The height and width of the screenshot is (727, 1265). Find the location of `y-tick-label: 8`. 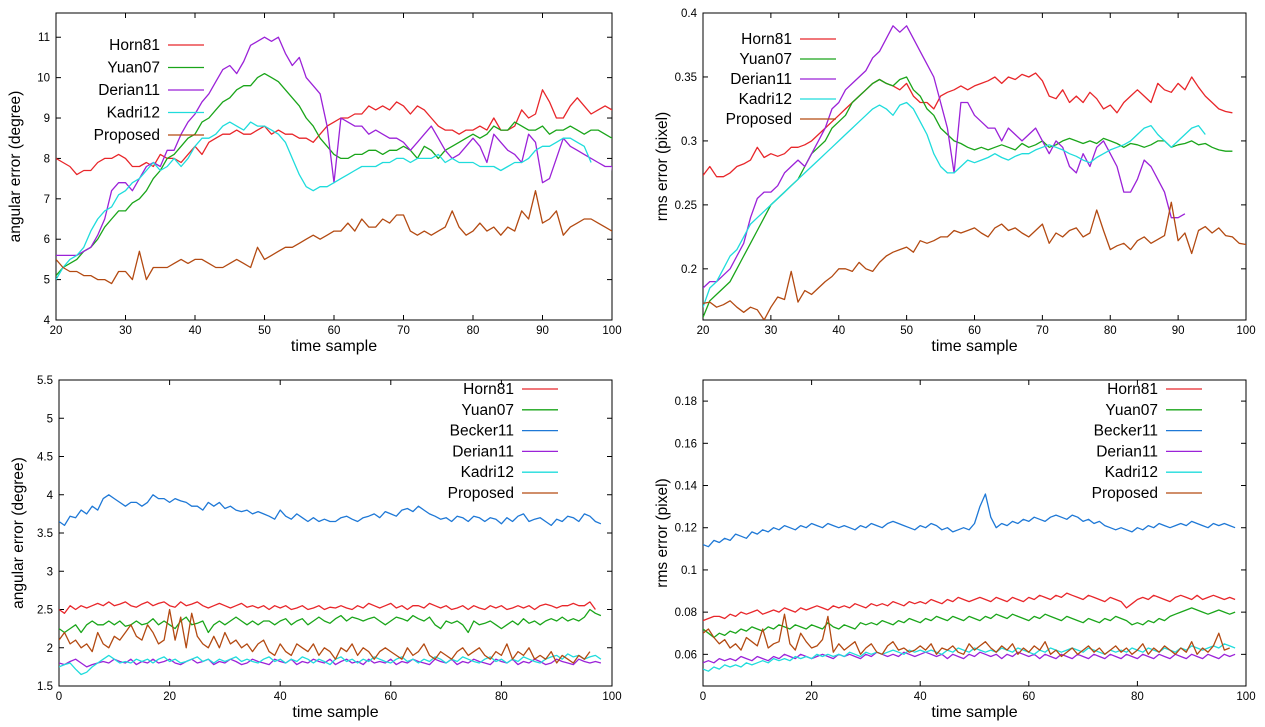

y-tick-label: 8 is located at coordinates (47, 159).